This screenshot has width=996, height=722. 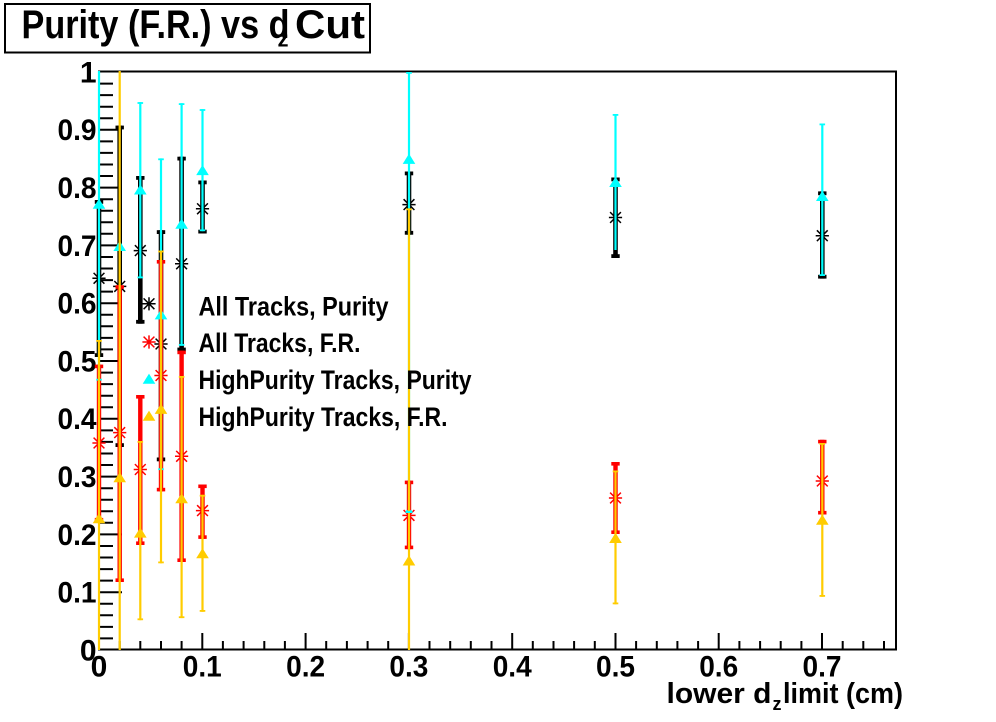 What do you see at coordinates (719, 694) in the screenshot?
I see `svg-text: lower d` at bounding box center [719, 694].